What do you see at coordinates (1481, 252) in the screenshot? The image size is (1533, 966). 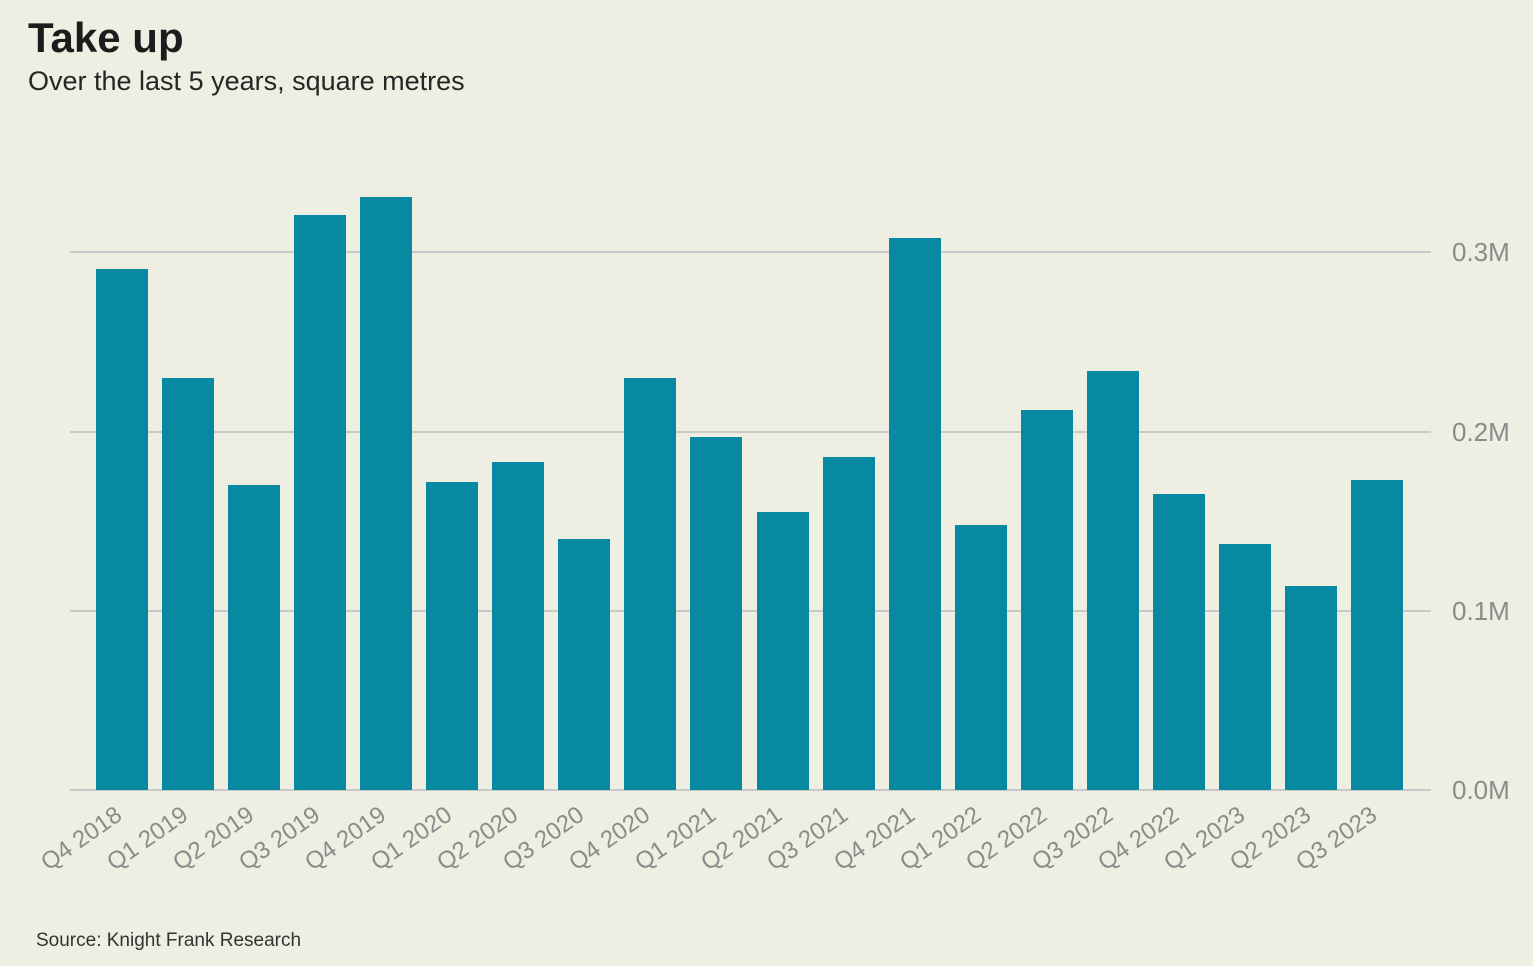 I see `y-axis-tick-label: 0.3M` at bounding box center [1481, 252].